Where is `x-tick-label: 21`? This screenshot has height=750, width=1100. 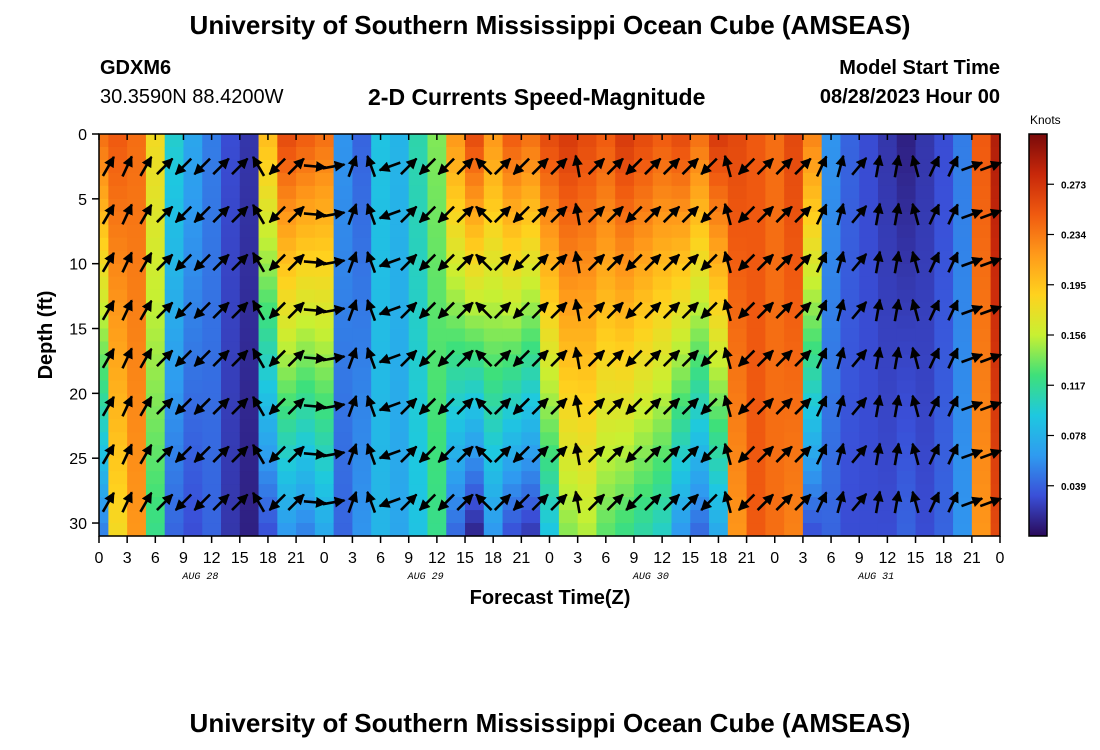 x-tick-label: 21 is located at coordinates (521, 558).